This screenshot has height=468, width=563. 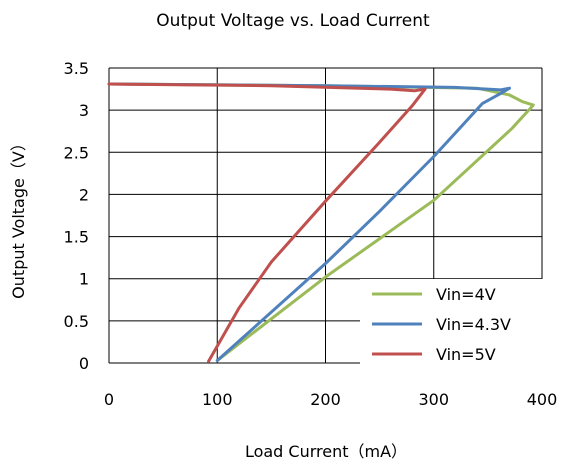 I want to click on y-axis-label: Output Voltage（V）, so click(x=18, y=217).